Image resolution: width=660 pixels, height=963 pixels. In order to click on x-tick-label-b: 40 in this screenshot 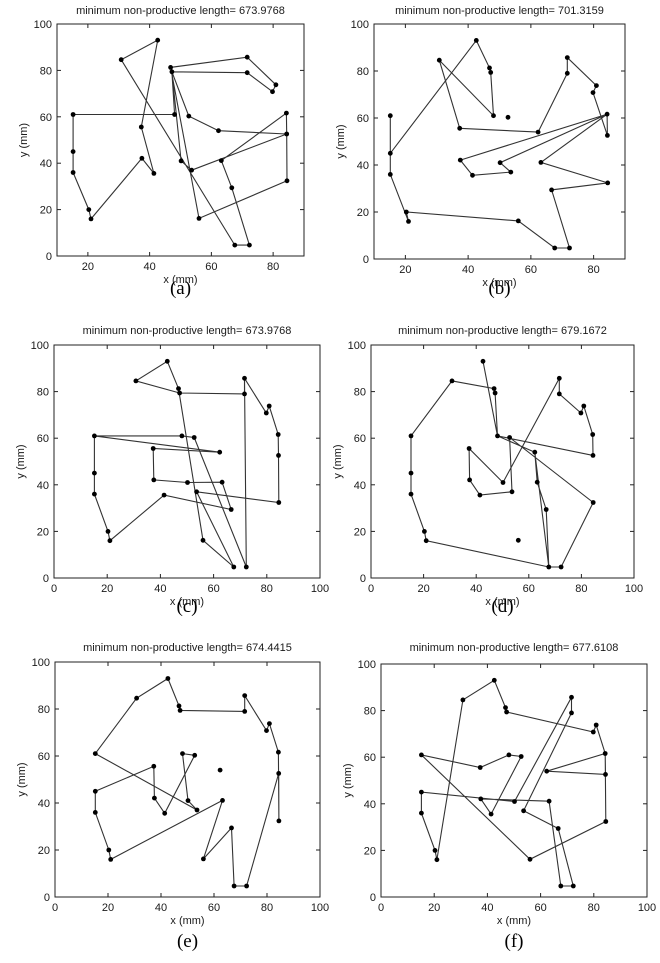, I will do `click(468, 270)`.